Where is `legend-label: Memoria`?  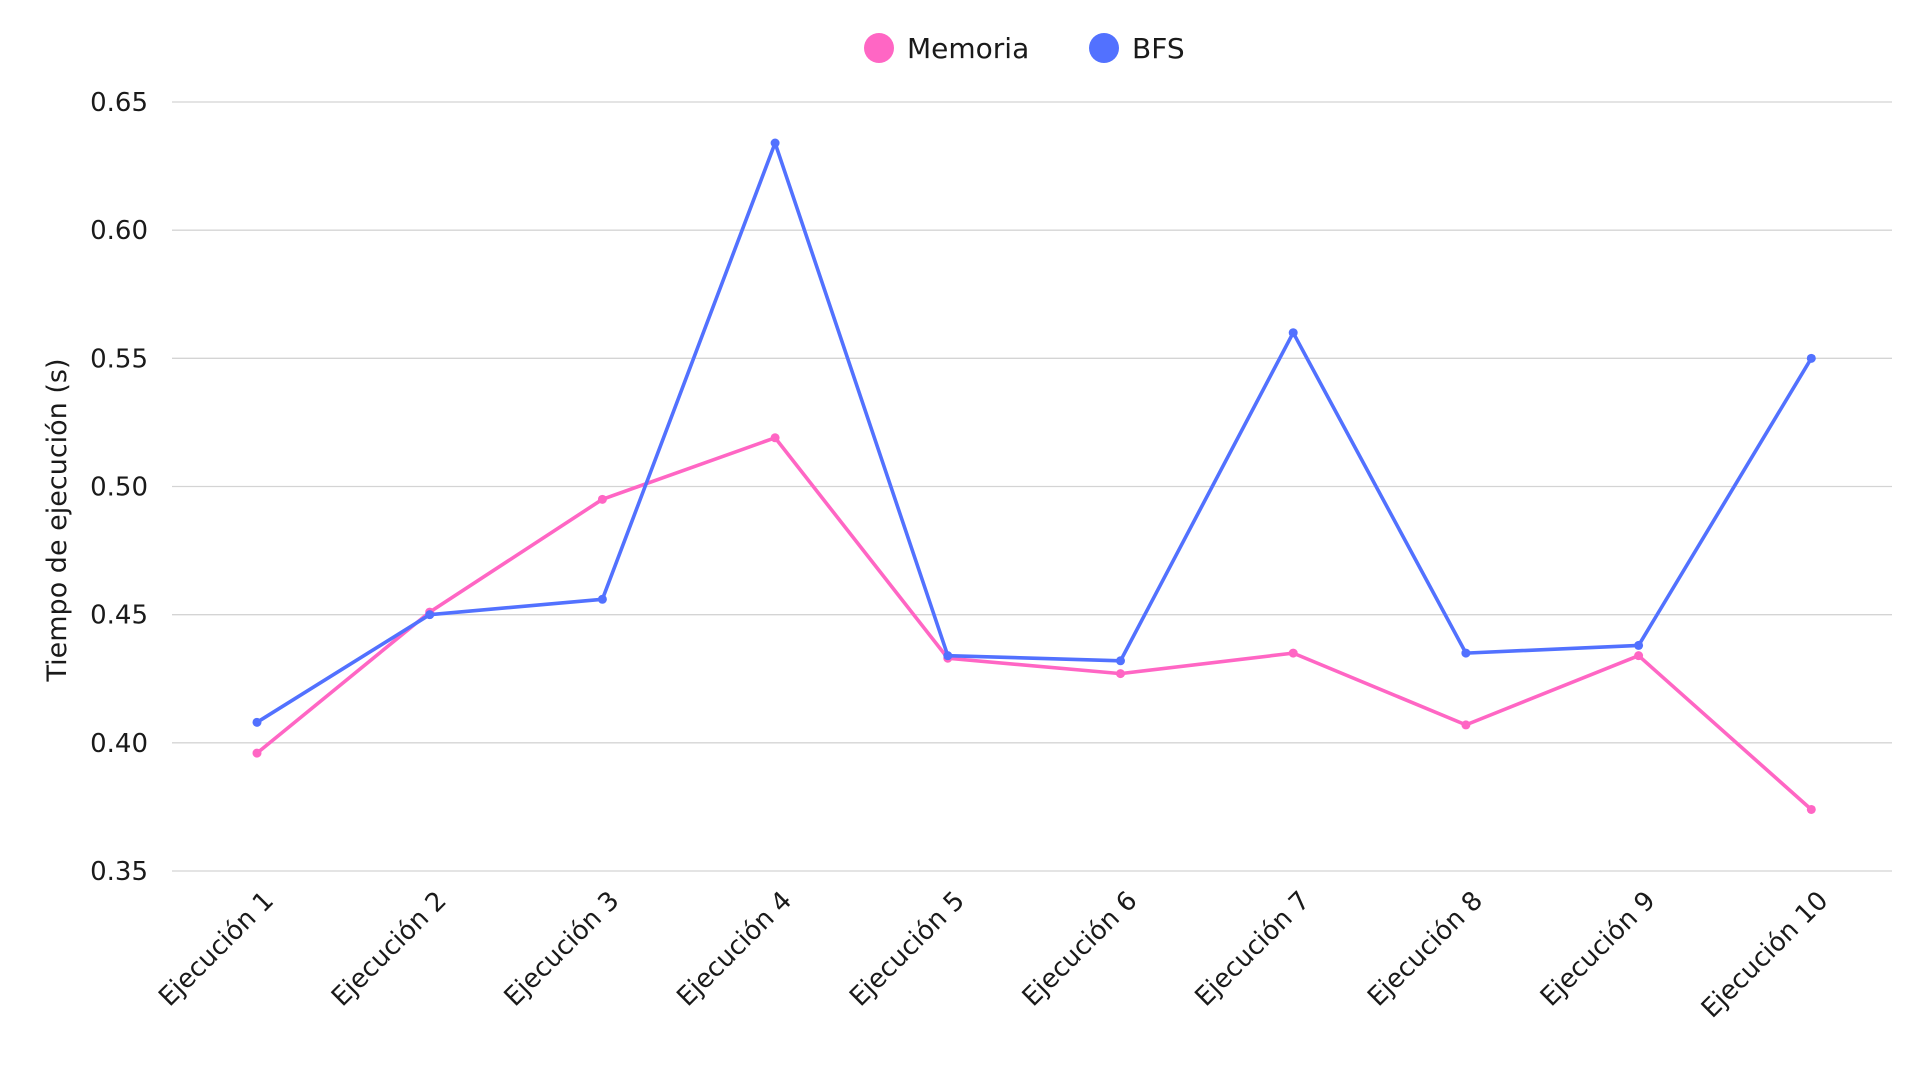
legend-label: Memoria is located at coordinates (968, 48).